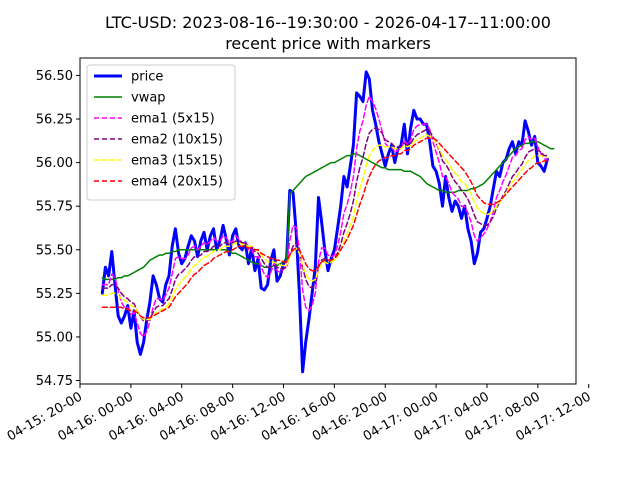 This screenshot has height=480, width=640. What do you see at coordinates (54, 207) in the screenshot?
I see `y-tick-label: 55.75` at bounding box center [54, 207].